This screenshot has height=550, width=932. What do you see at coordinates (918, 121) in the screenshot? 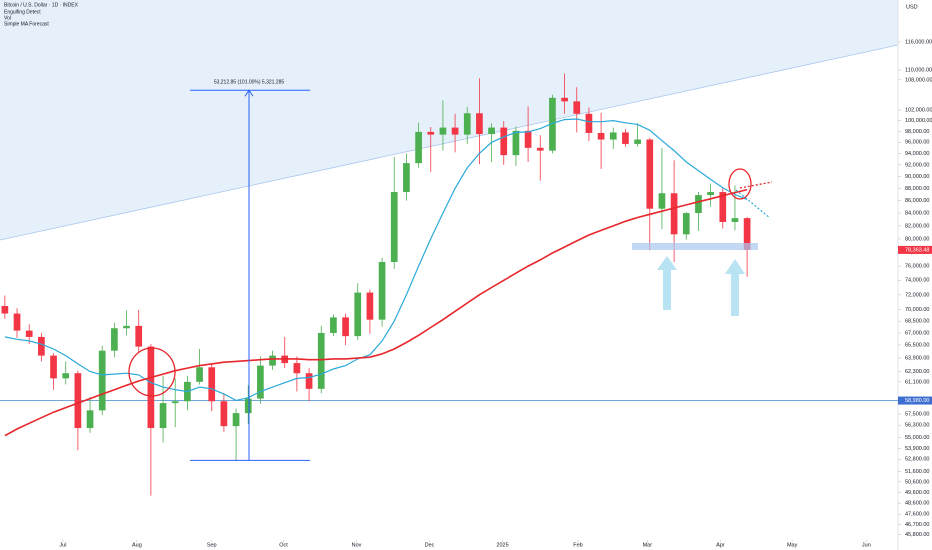
I see `y-tick-label: 100,000.00` at bounding box center [918, 121].